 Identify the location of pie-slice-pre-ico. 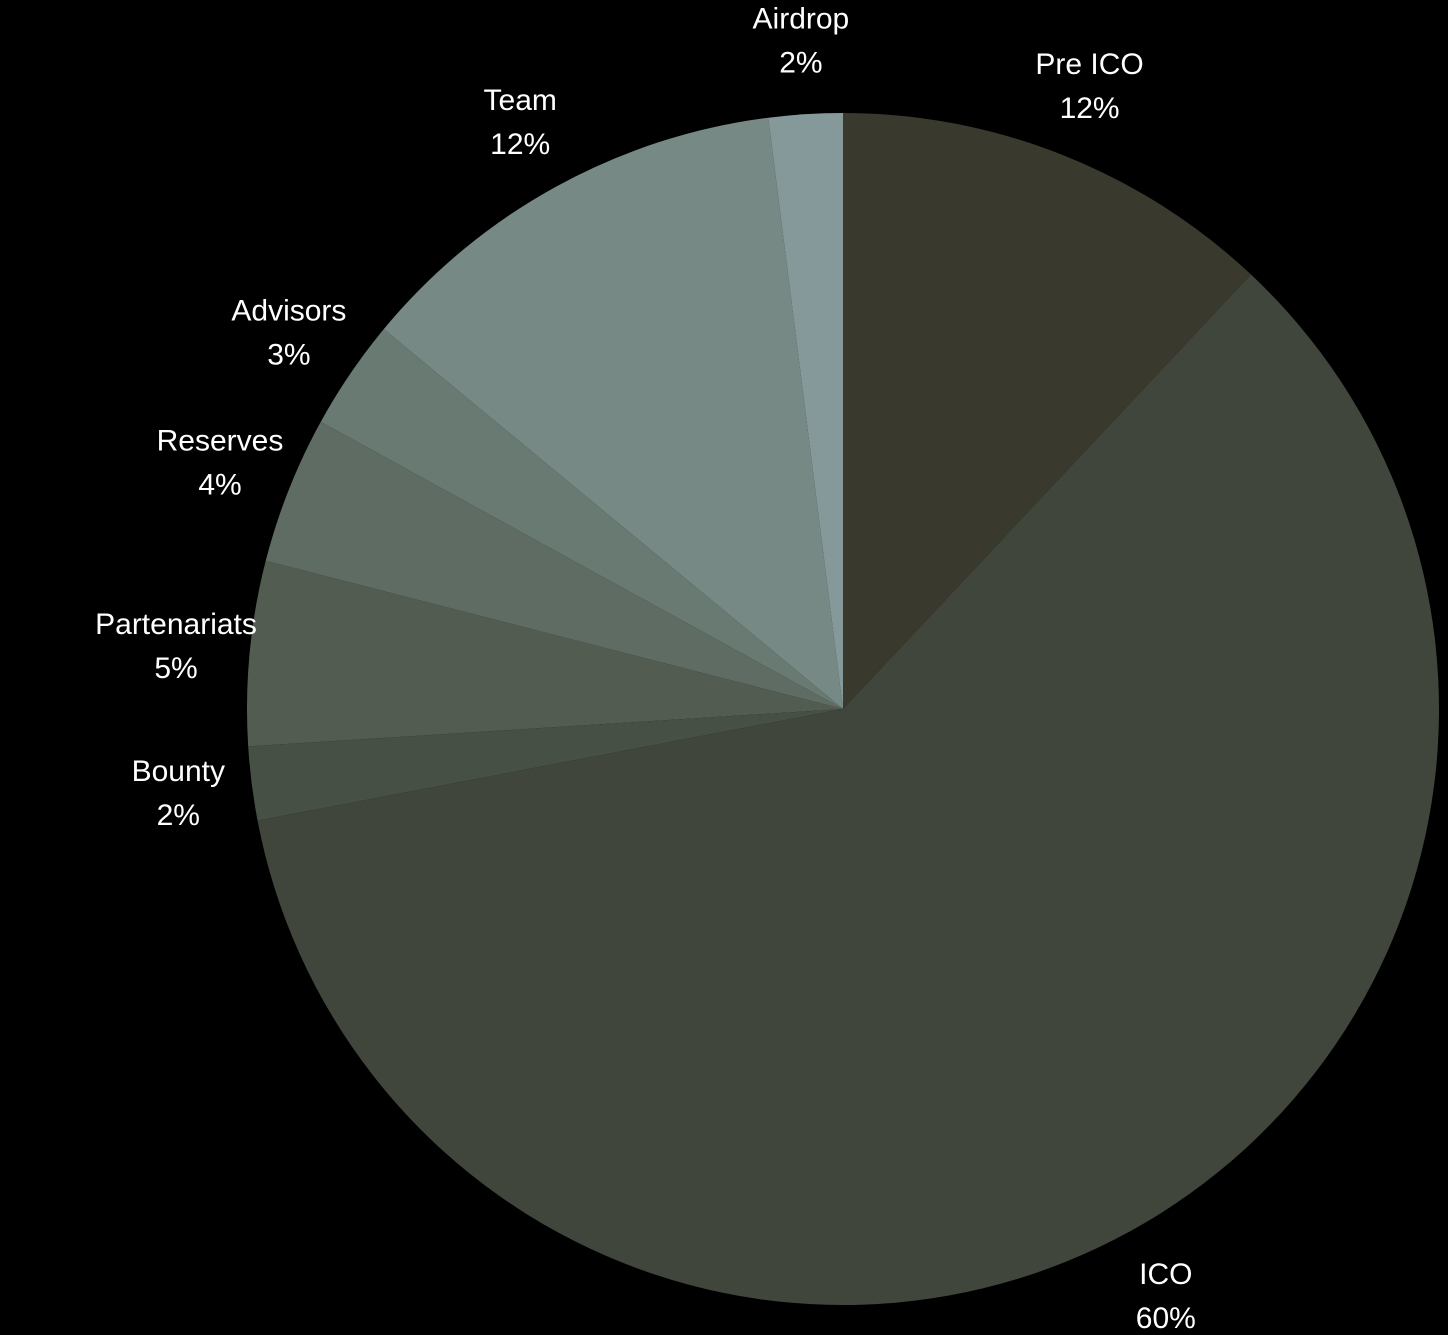
(1047, 411).